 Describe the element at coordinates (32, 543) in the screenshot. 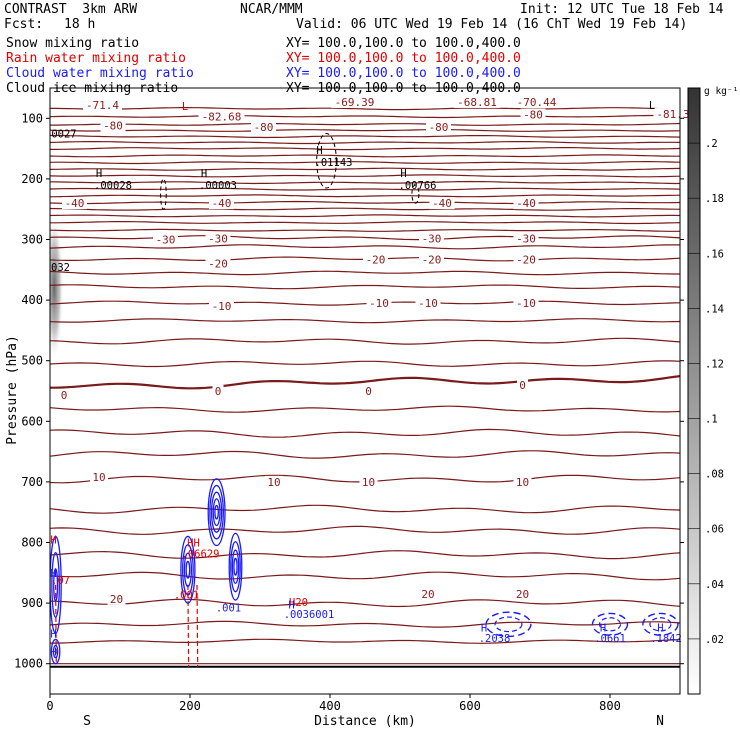

I see `y-tick-label-7: 800` at that location.